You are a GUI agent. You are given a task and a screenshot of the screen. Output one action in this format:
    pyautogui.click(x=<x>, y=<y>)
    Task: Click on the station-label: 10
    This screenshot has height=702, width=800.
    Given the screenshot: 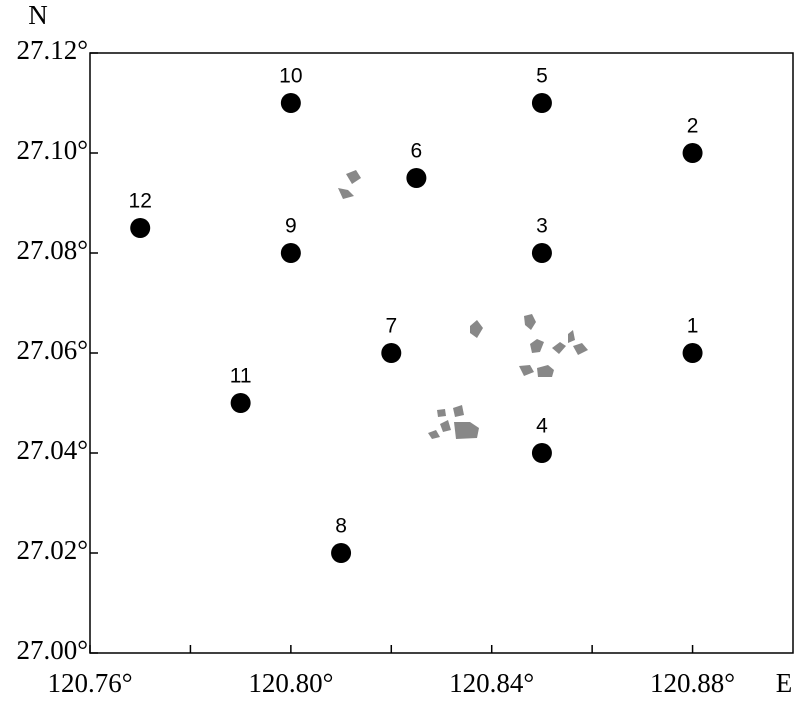 What is the action you would take?
    pyautogui.click(x=290, y=76)
    